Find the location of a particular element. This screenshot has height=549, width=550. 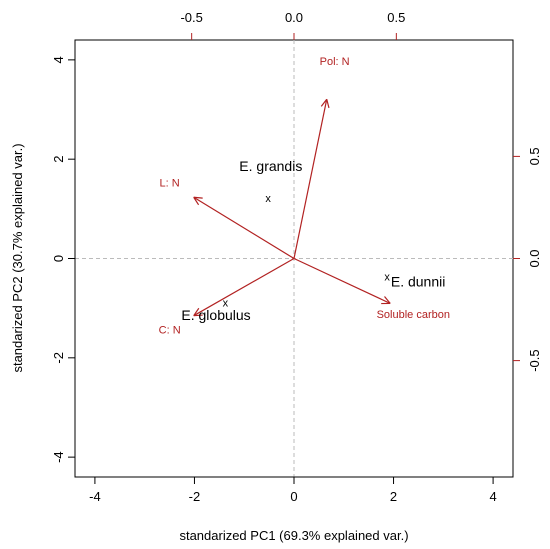

y-tick-label: 2 is located at coordinates (58, 159).